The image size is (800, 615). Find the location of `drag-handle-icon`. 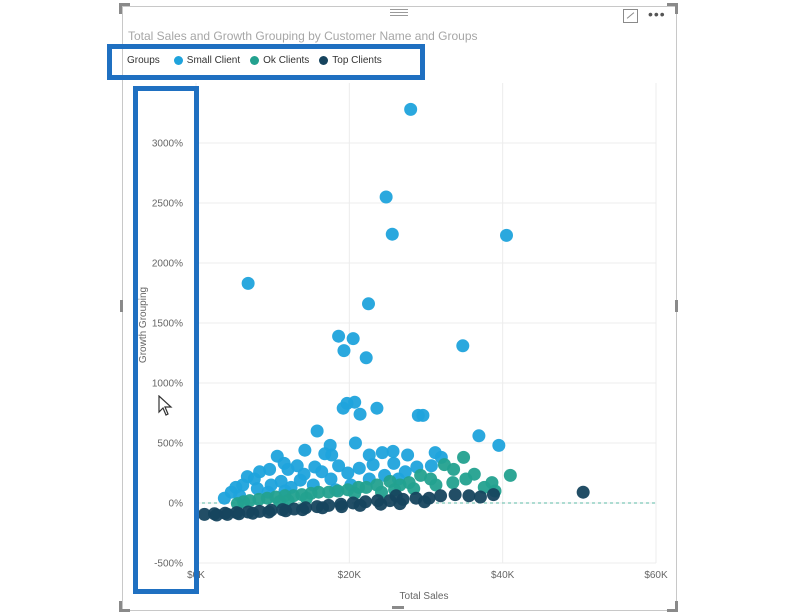

drag-handle-icon is located at coordinates (399, 13).